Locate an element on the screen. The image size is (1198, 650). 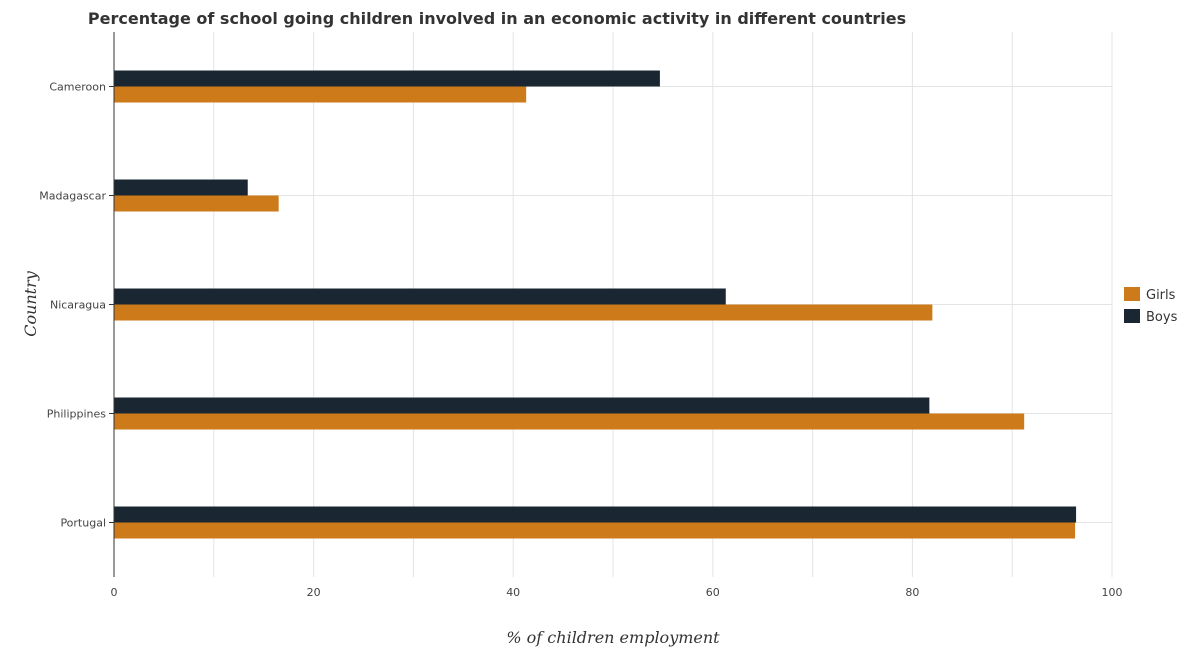
bar-girls-philippines is located at coordinates (569, 421).